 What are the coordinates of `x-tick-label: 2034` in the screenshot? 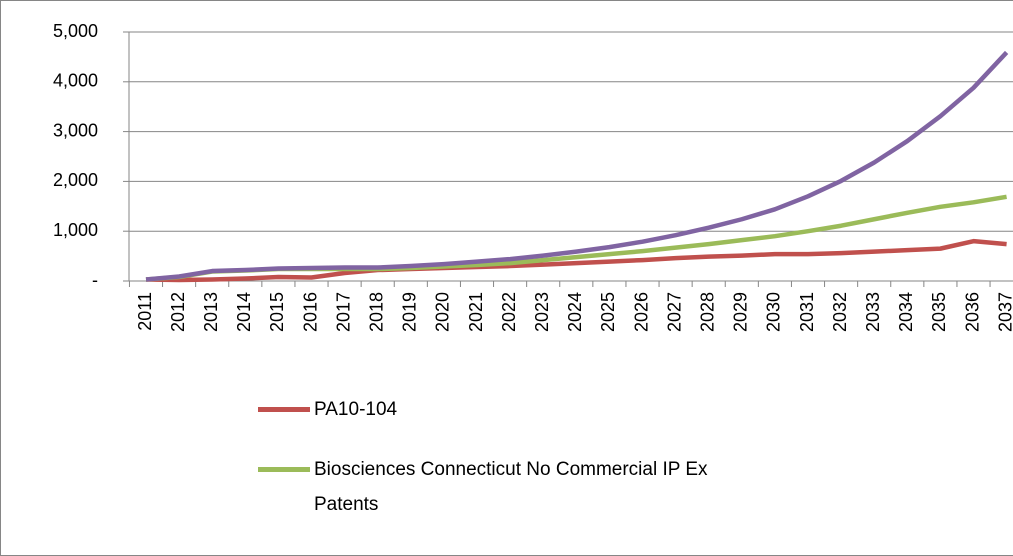 It's located at (906, 312).